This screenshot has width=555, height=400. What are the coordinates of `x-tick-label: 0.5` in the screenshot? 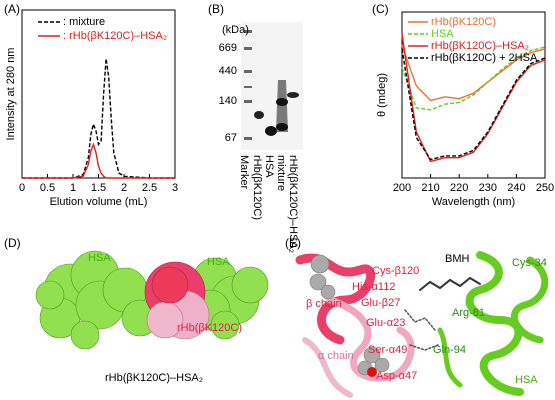 It's located at (47, 188).